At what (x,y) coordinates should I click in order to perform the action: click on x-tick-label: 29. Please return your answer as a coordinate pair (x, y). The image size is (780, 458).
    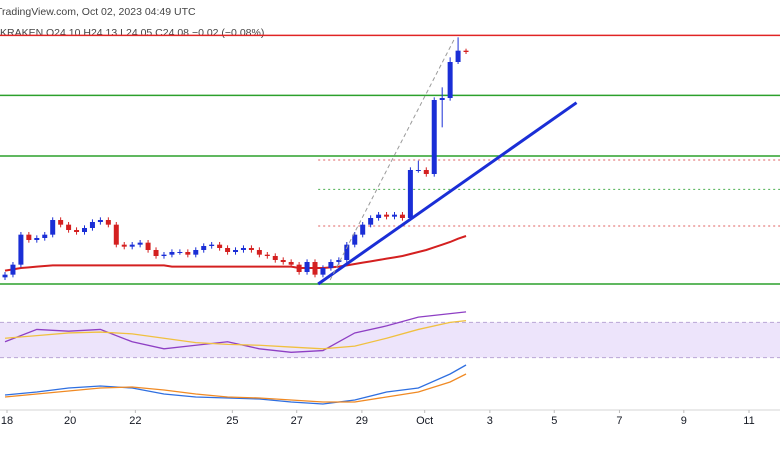
    Looking at the image, I should click on (362, 421).